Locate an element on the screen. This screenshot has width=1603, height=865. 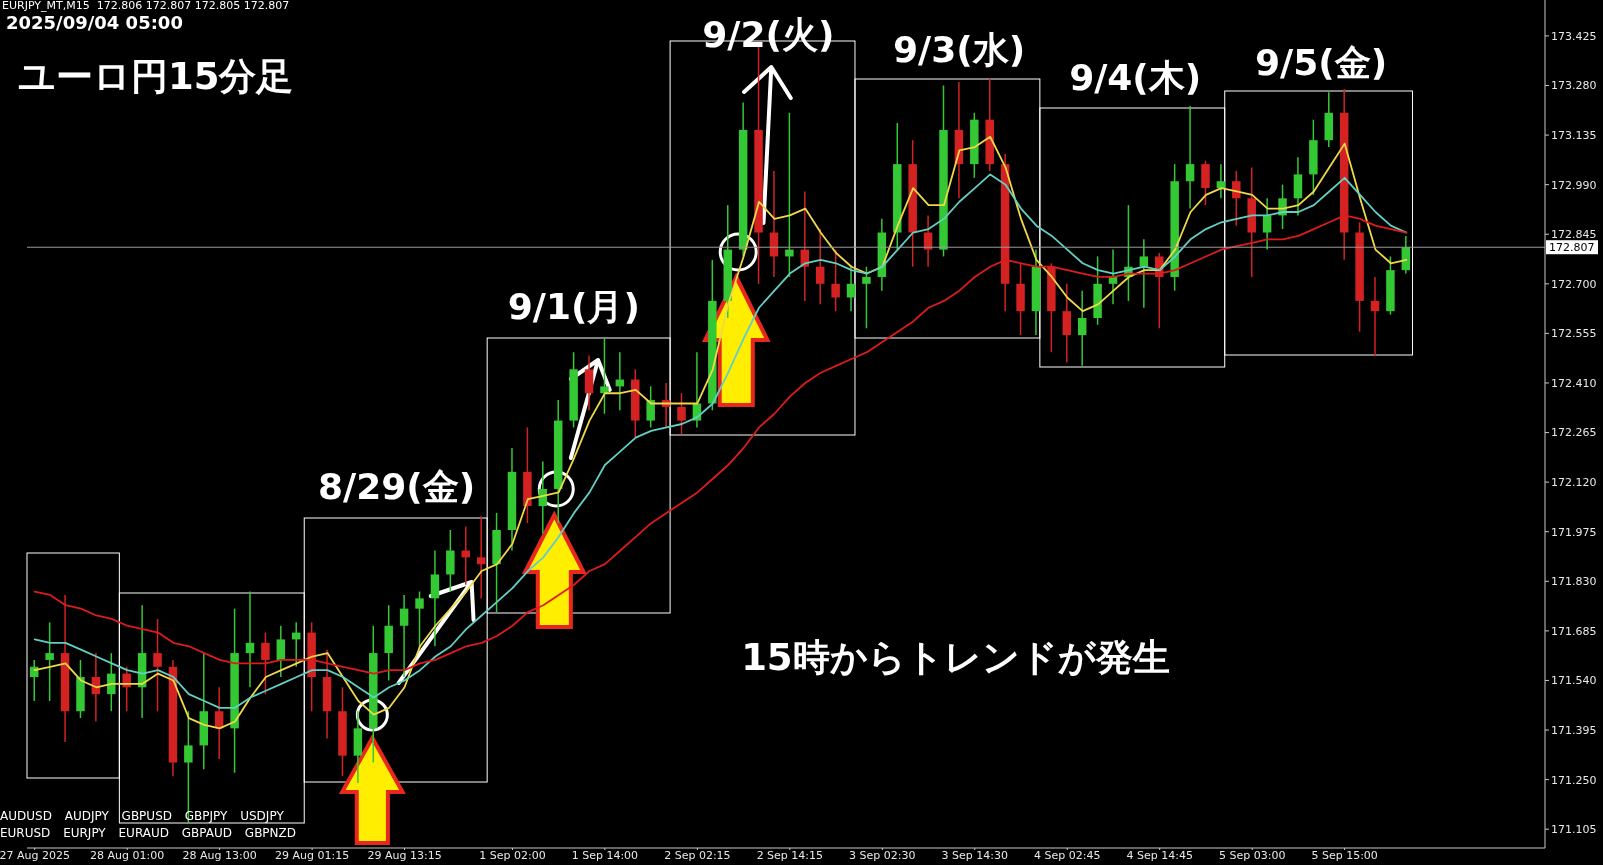
x-tick-label: 29 Aug 01:15 is located at coordinates (312, 855).